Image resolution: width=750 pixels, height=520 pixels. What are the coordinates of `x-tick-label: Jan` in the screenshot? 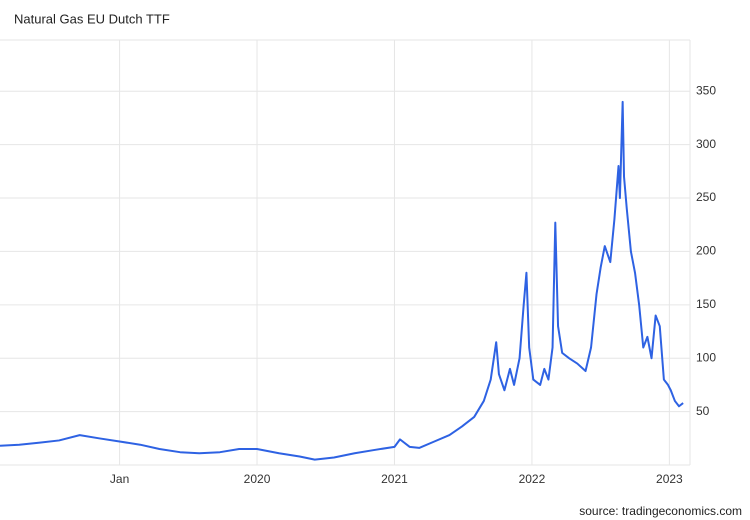 It's located at (119, 479).